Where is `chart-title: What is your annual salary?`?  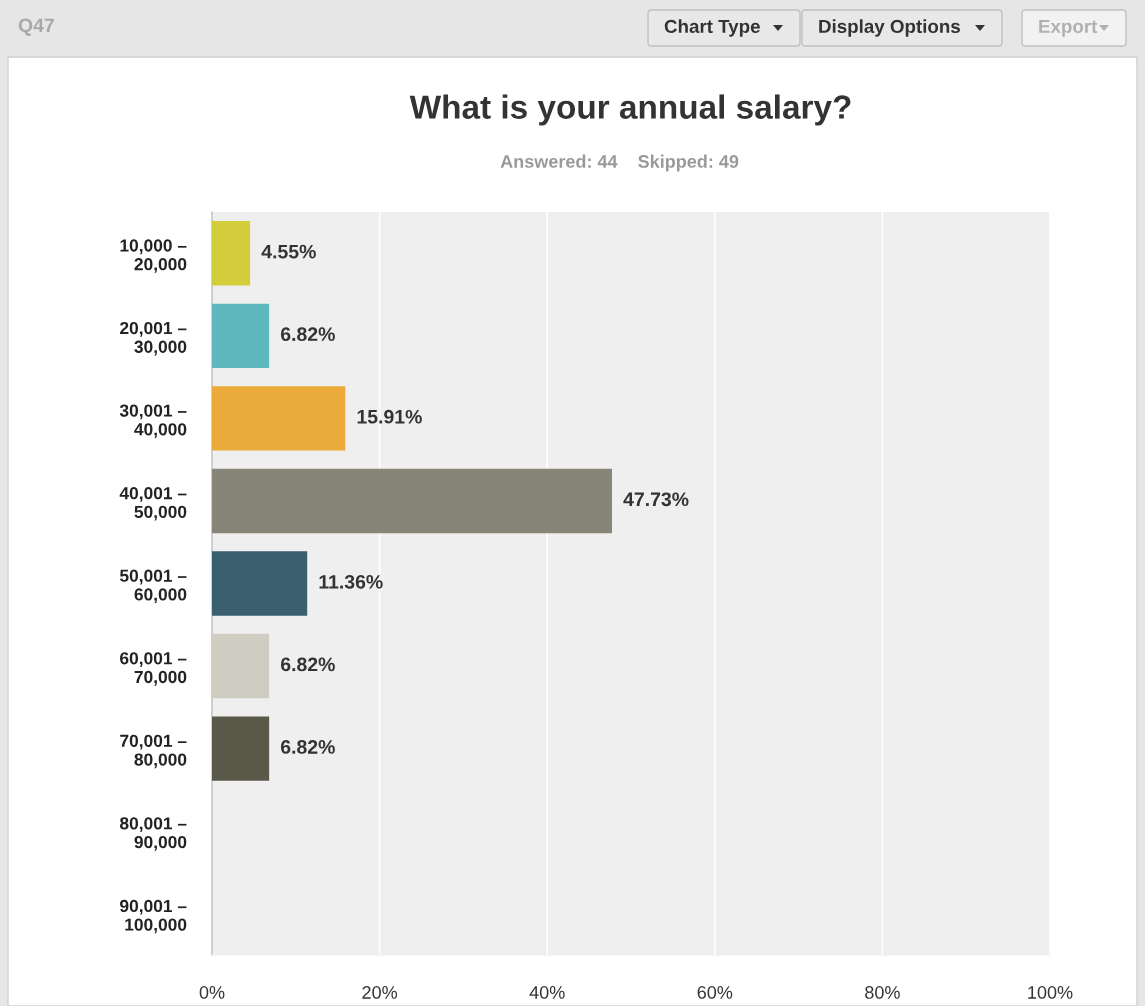
chart-title: What is your annual salary? is located at coordinates (630, 110).